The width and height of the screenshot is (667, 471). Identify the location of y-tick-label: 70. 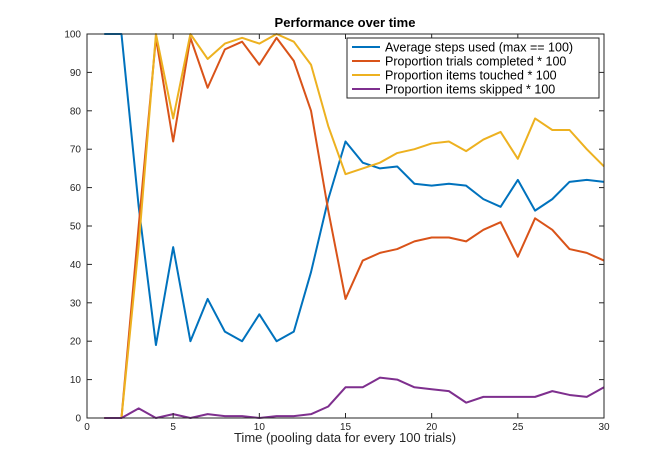
(76, 150).